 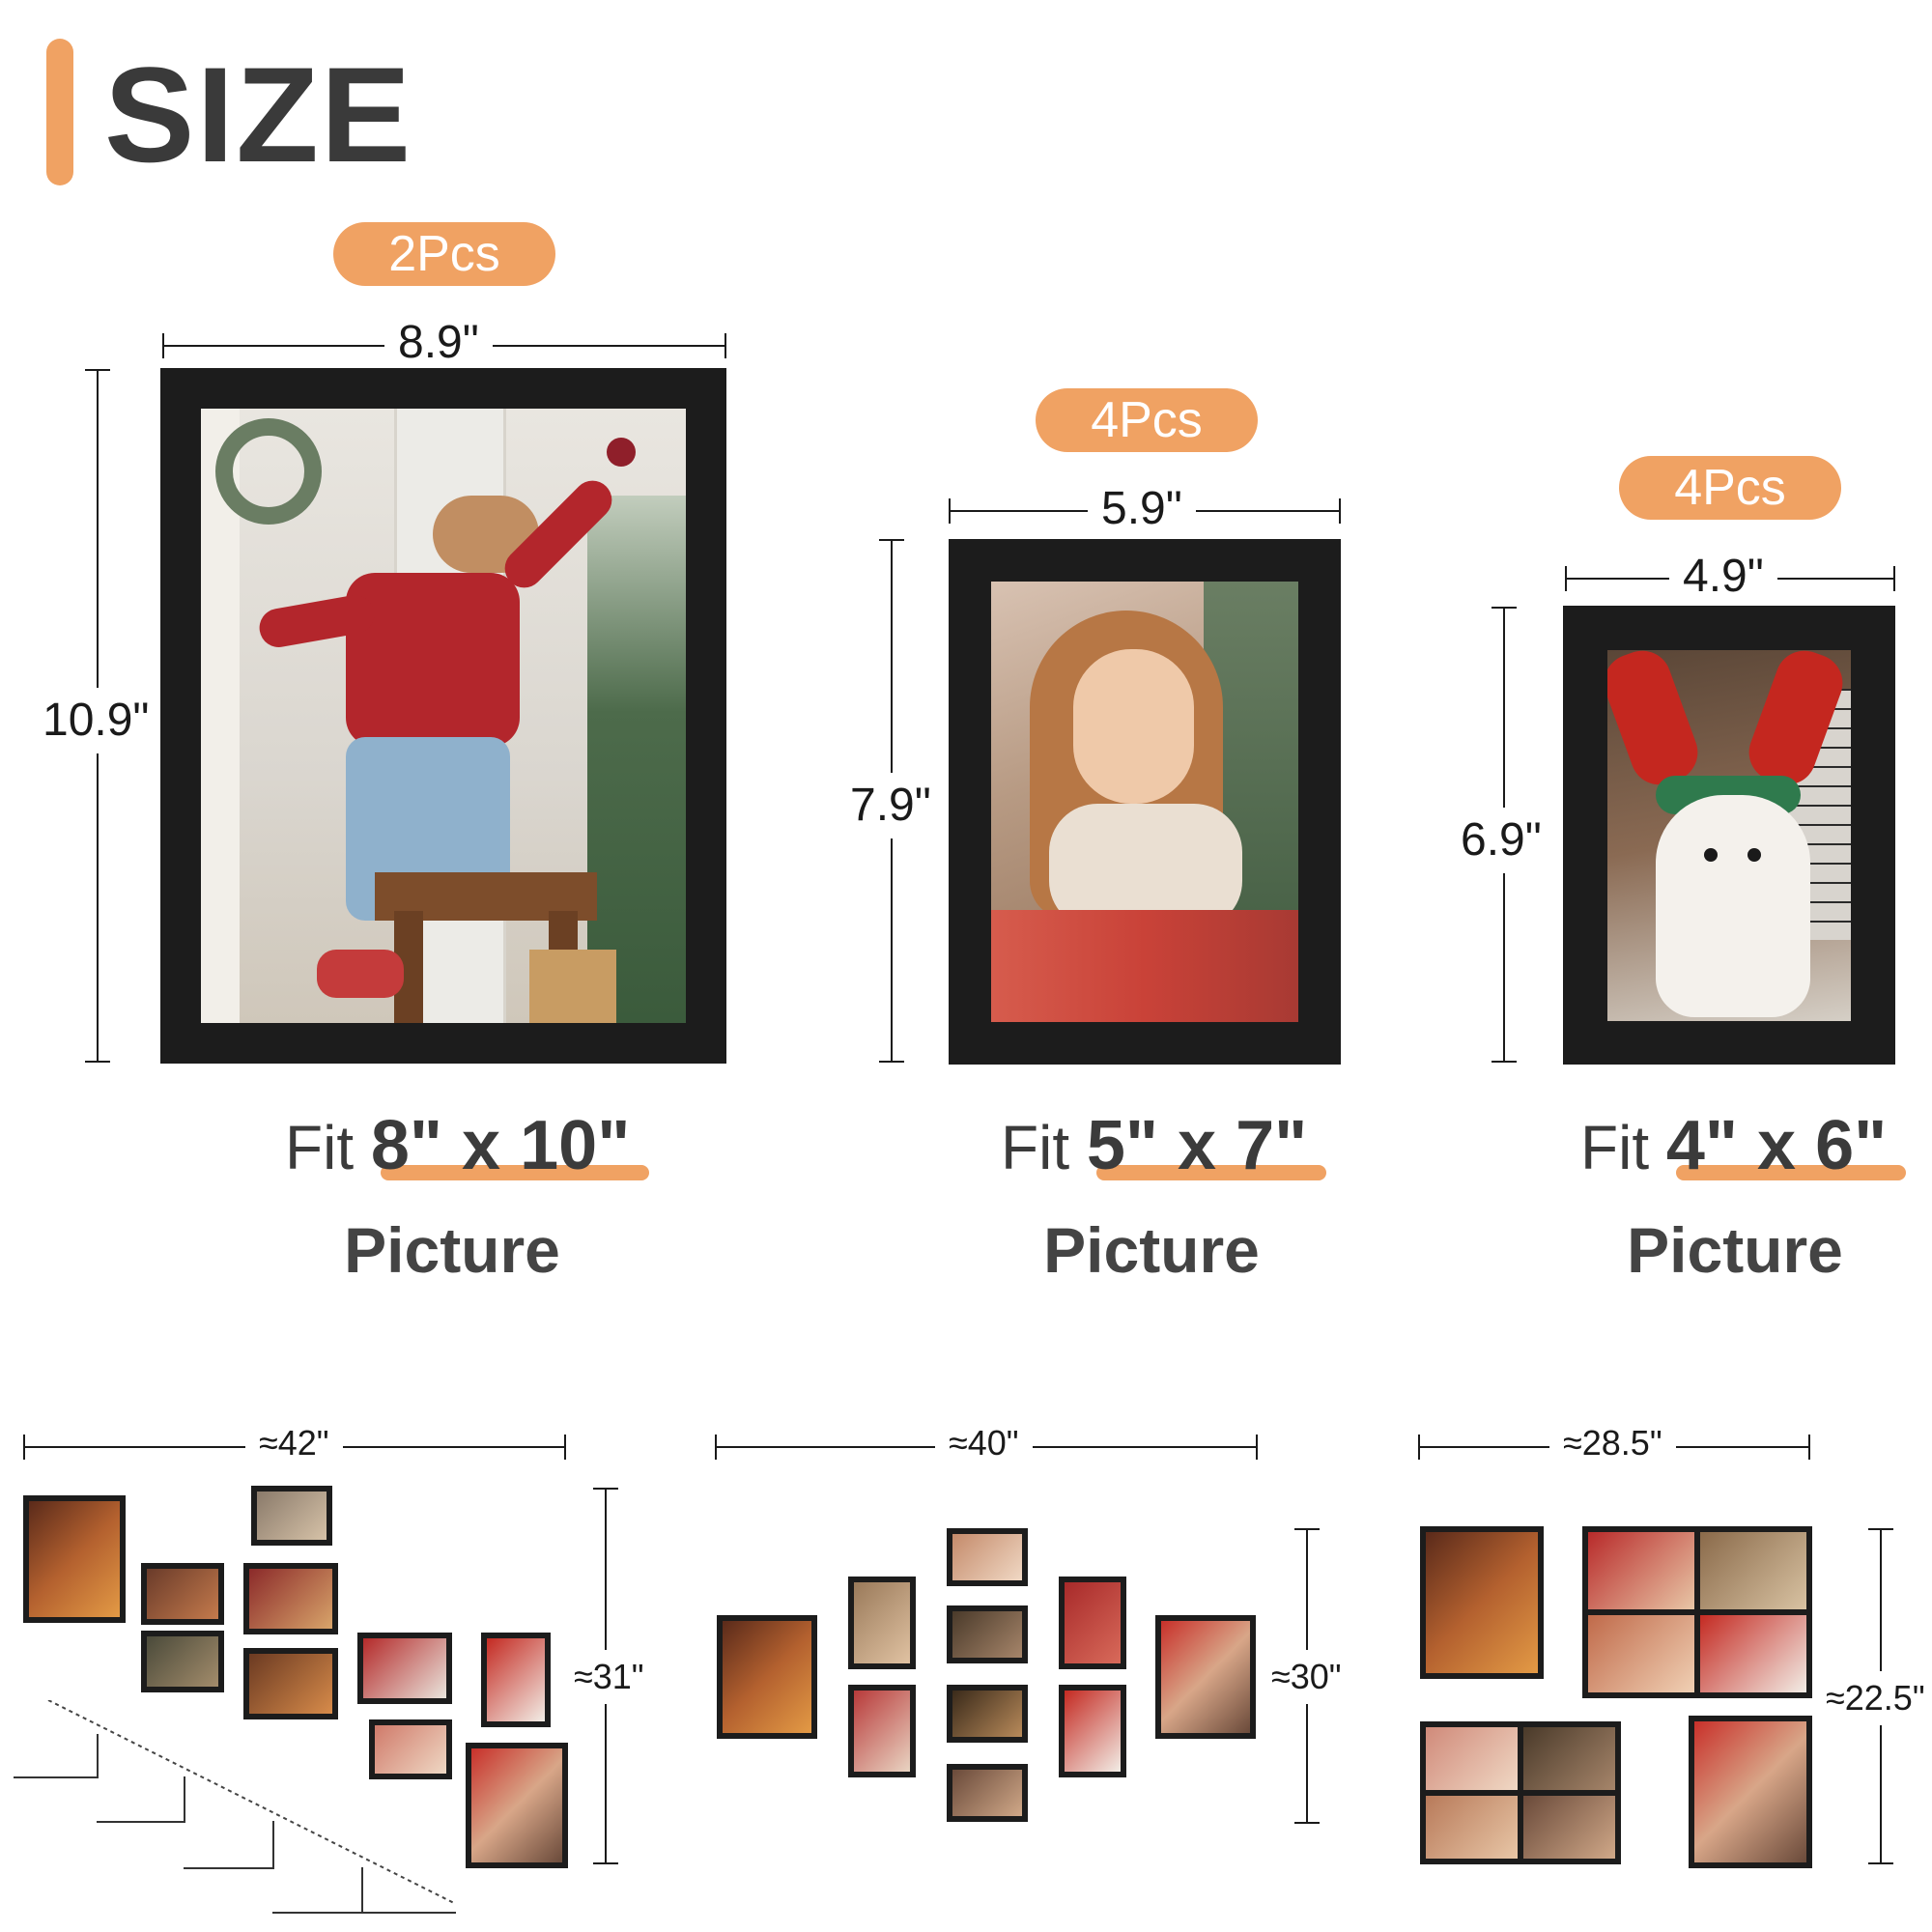 I want to click on fit-size-5x7: 5" x 7", so click(x=1197, y=1145).